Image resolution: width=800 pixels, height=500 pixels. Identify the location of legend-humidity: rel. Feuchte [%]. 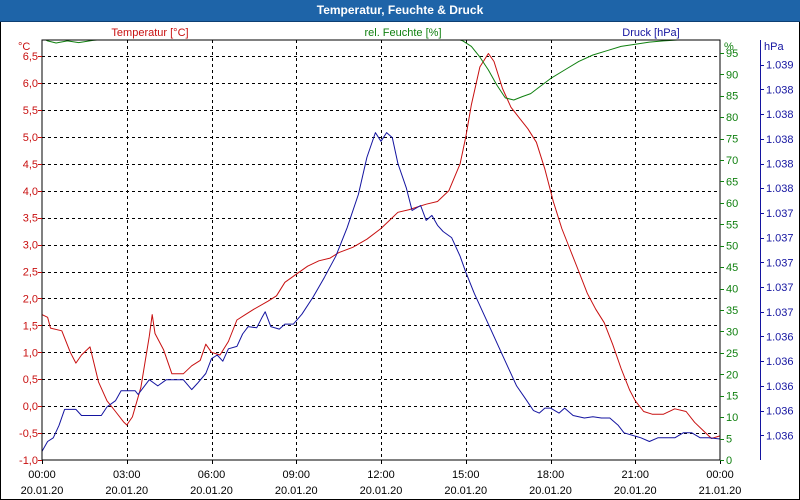
(402, 33).